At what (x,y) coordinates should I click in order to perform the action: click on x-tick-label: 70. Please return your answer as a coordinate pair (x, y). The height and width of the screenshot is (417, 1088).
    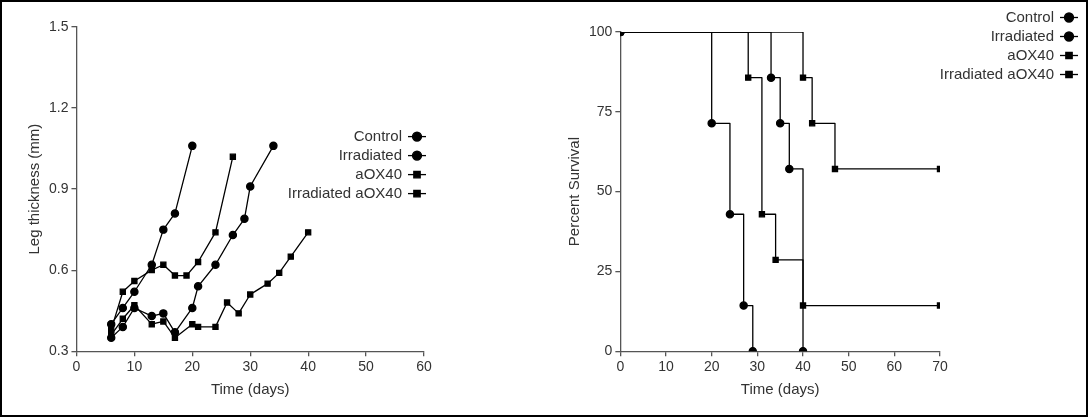
    Looking at the image, I should click on (940, 366).